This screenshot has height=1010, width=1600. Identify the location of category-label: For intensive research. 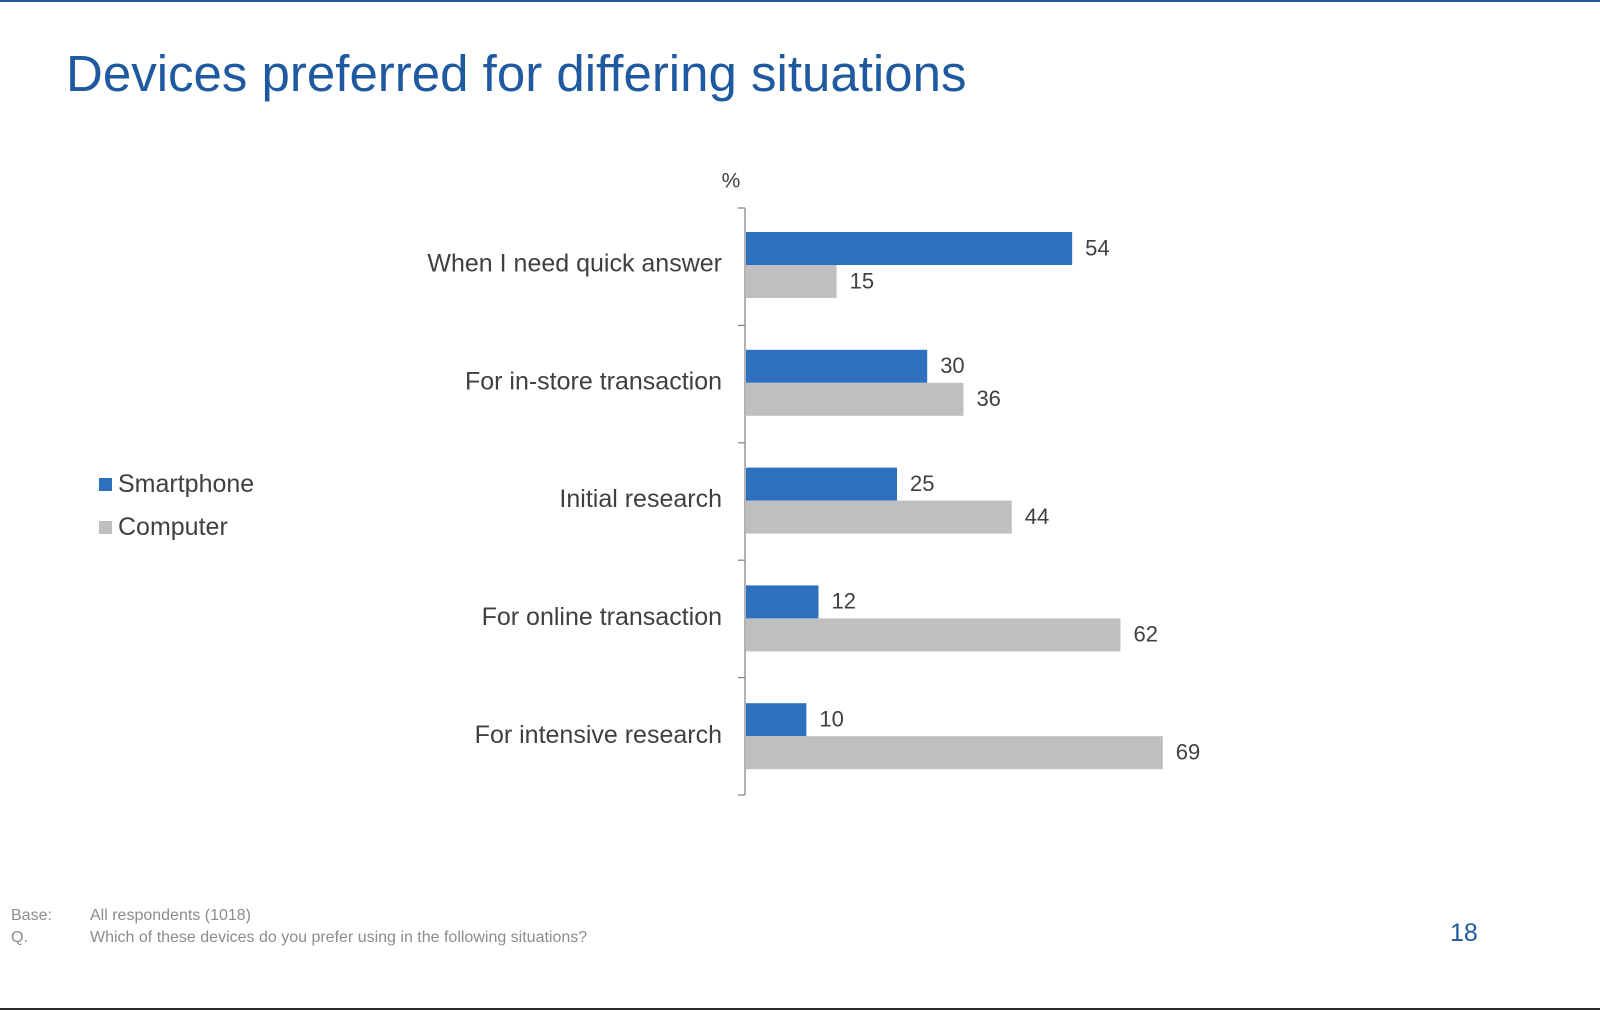
(598, 735).